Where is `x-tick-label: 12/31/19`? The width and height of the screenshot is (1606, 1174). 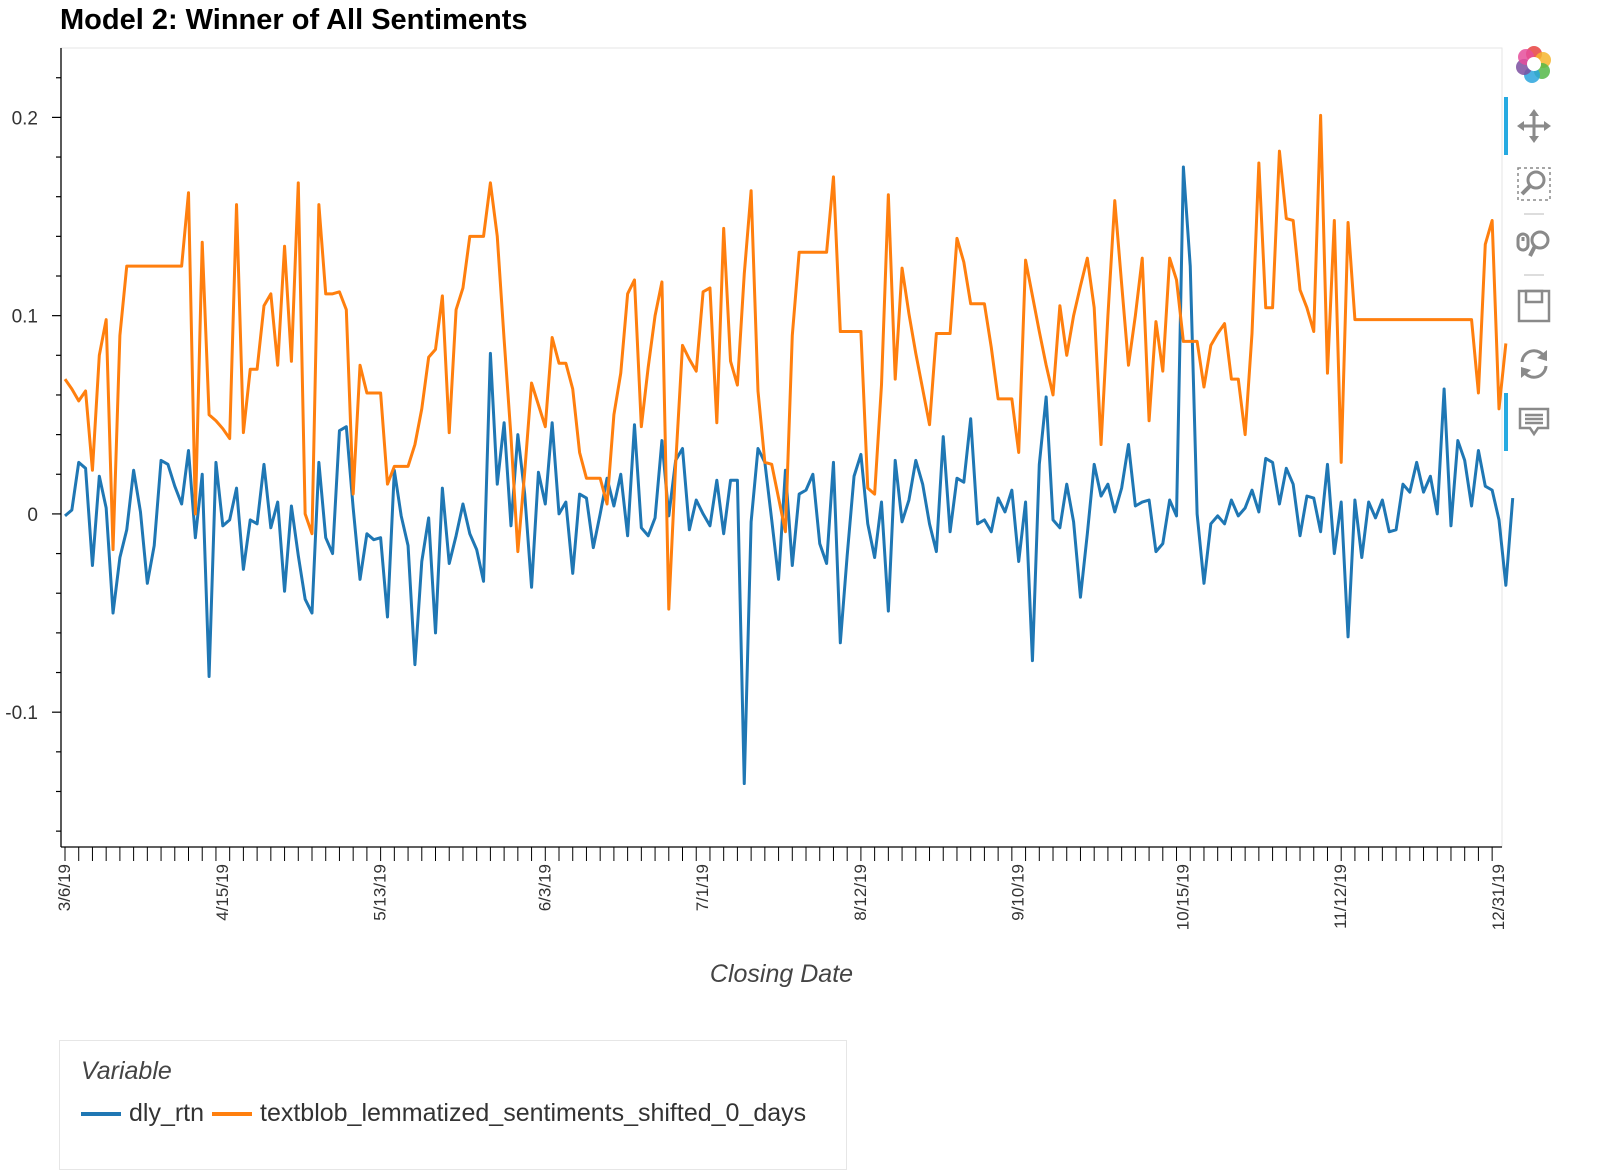 x-tick-label: 12/31/19 is located at coordinates (1498, 897).